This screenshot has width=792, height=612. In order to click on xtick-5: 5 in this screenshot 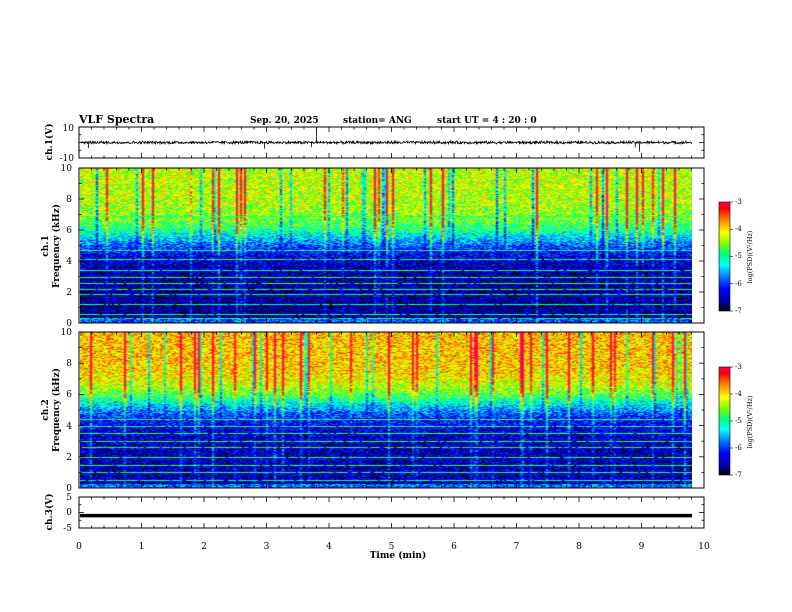, I will do `click(392, 547)`.